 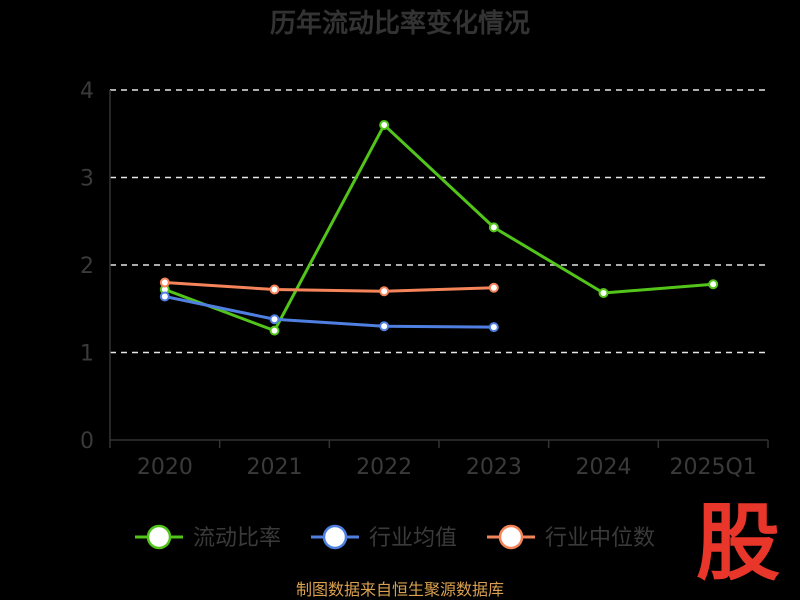 What do you see at coordinates (237, 538) in the screenshot?
I see `legend-label: 流动比率` at bounding box center [237, 538].